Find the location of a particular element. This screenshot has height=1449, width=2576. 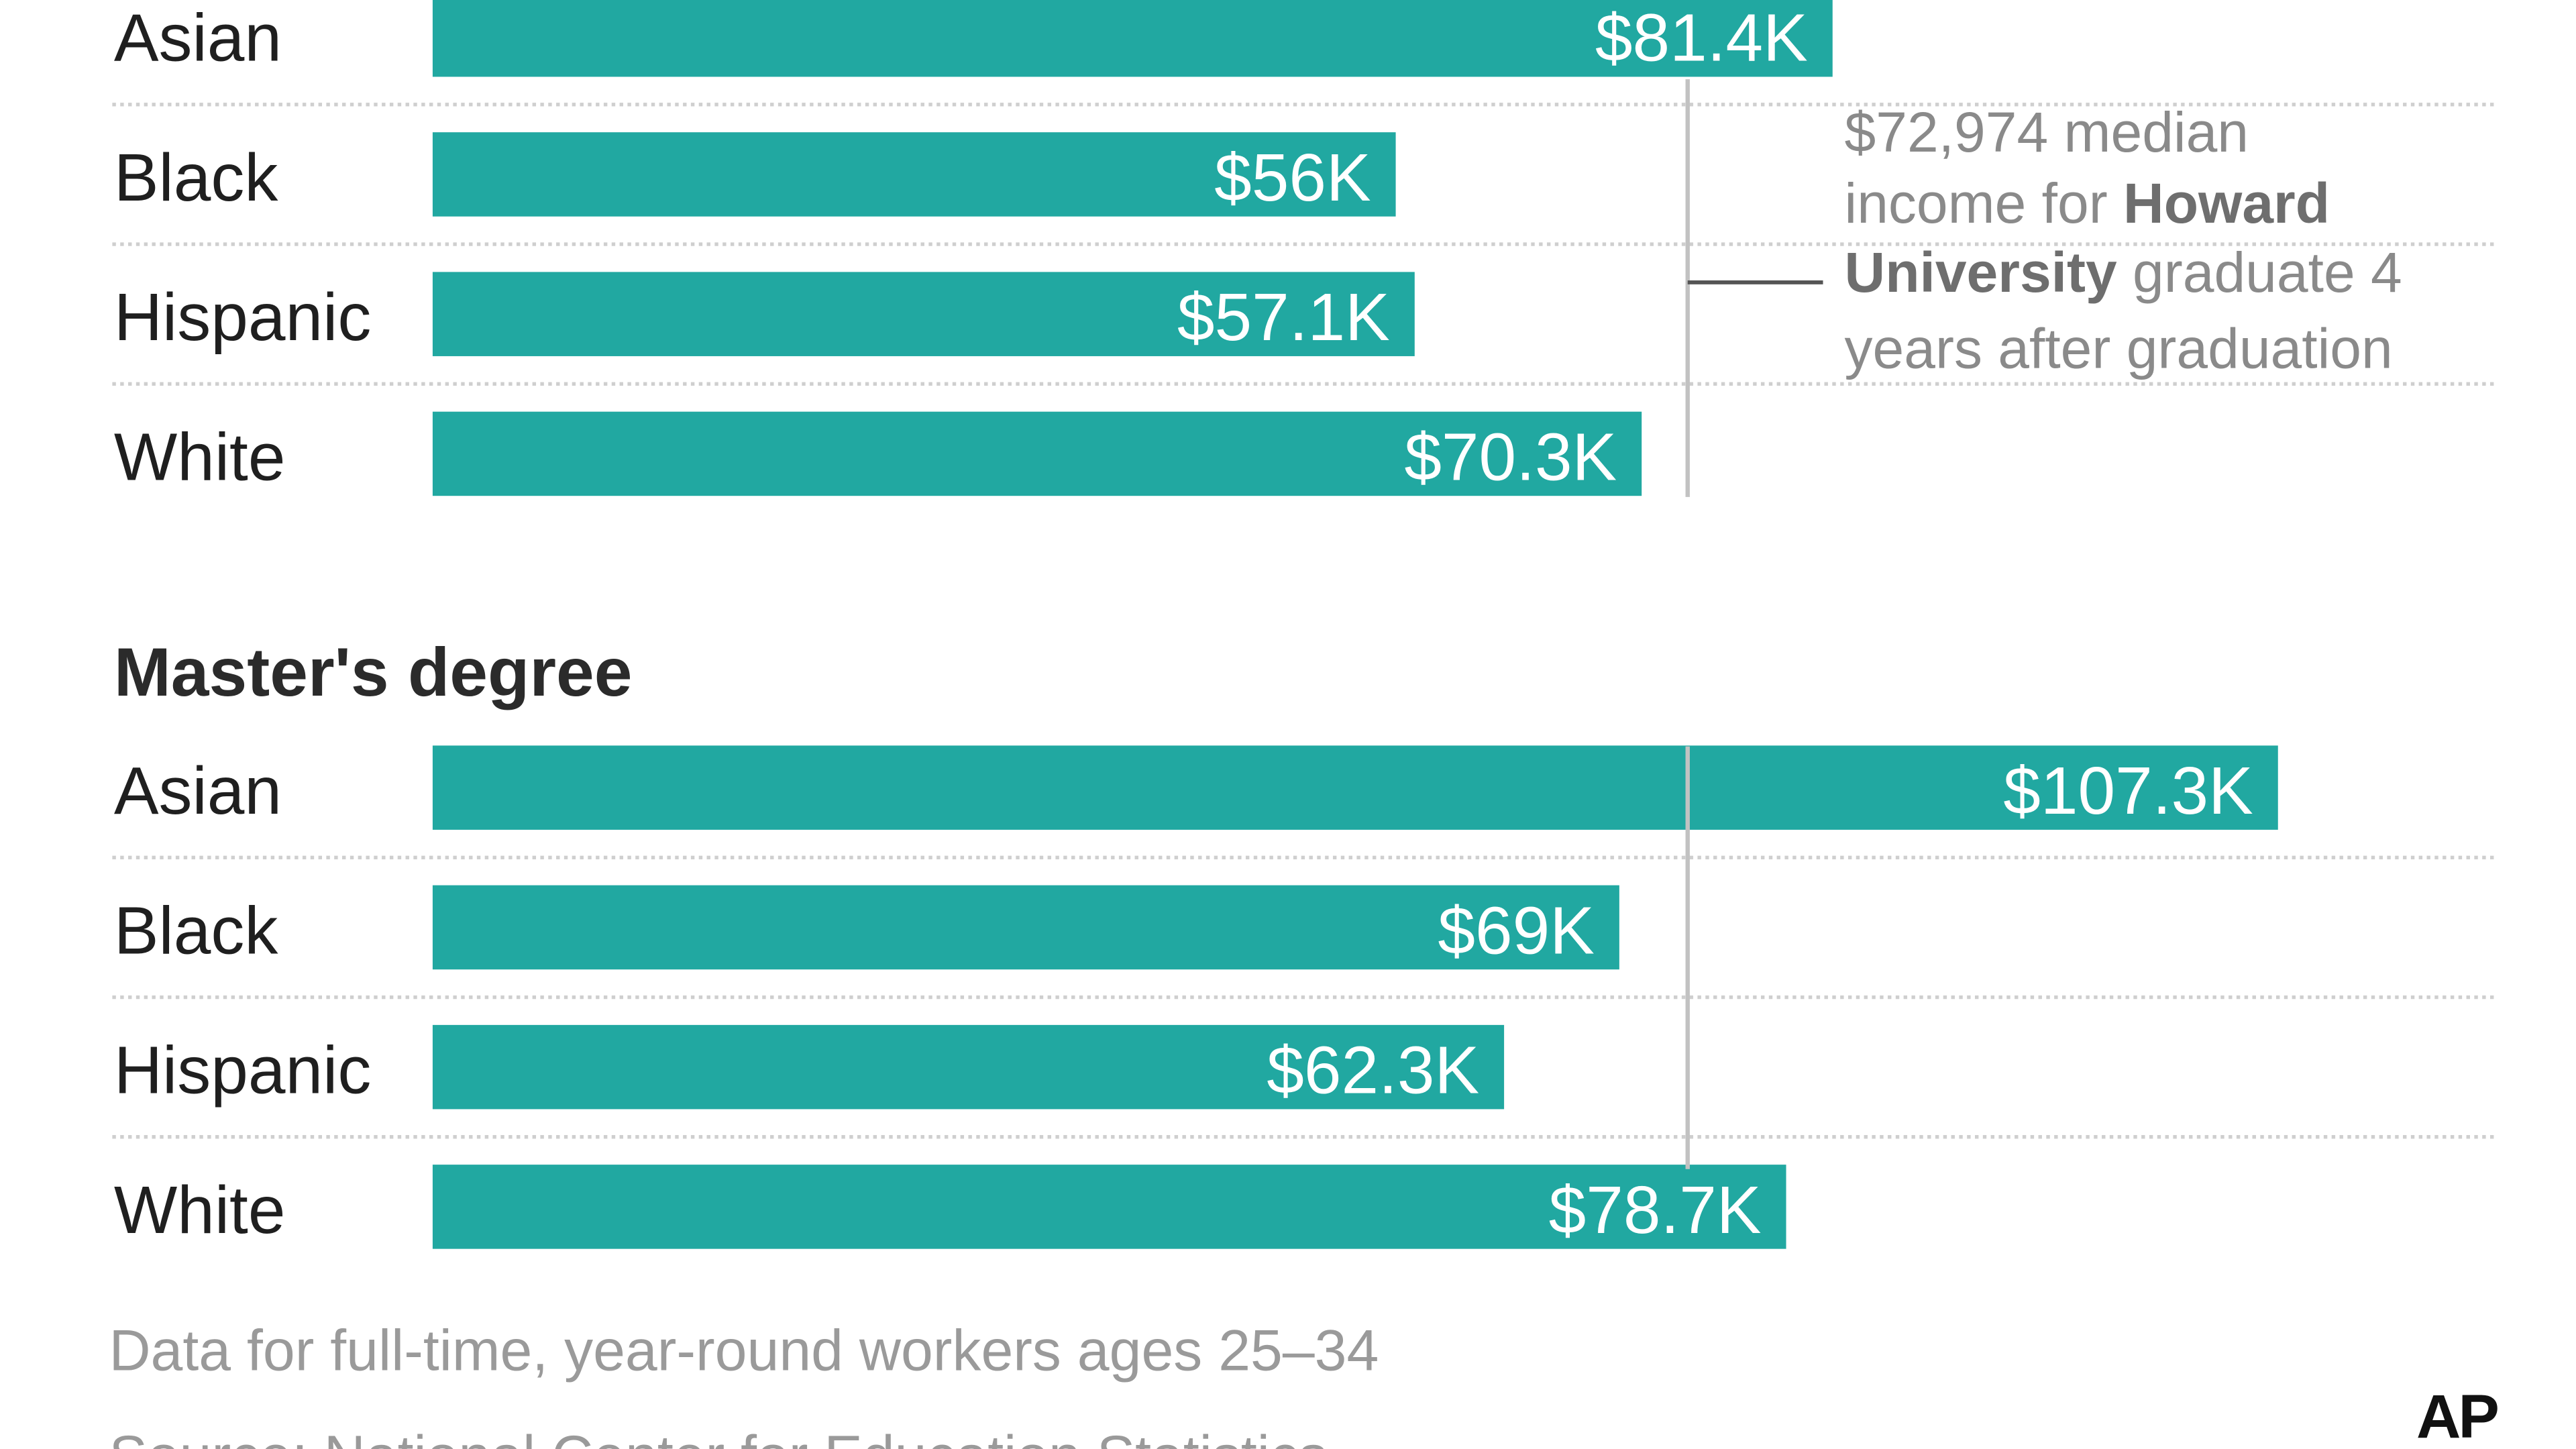

value-label: $56K is located at coordinates (1292, 177).